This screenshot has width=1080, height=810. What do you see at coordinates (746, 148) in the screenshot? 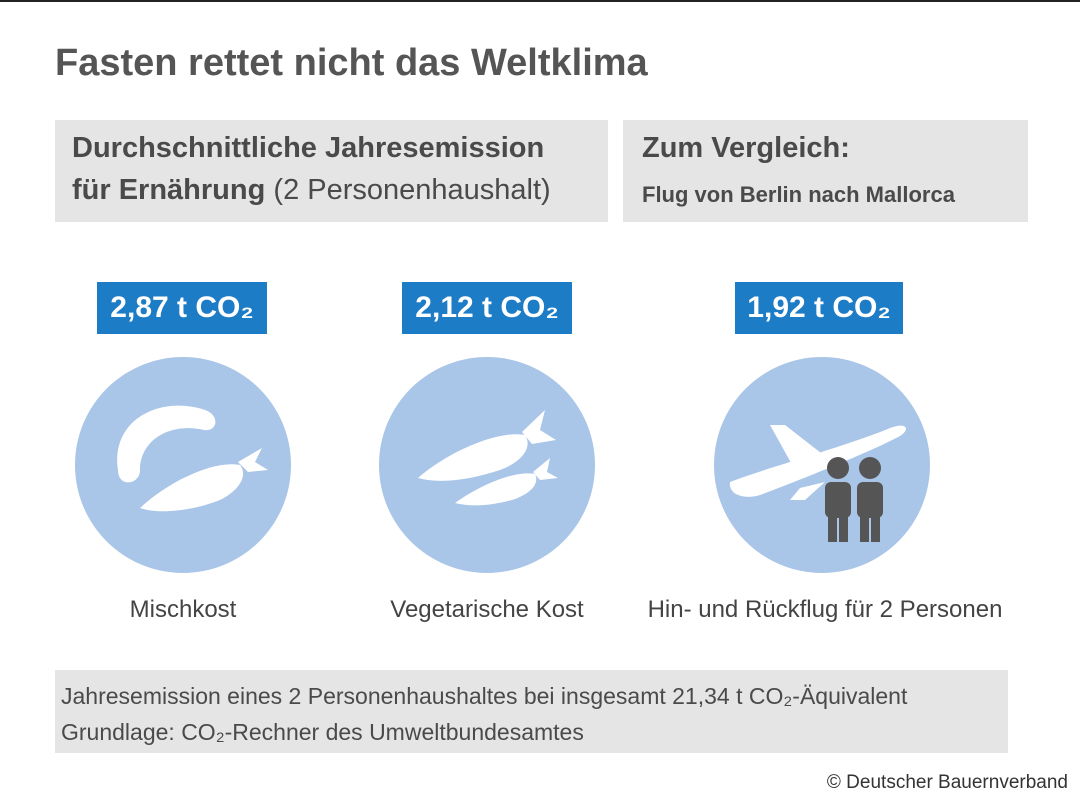
I see `panel-heading: Zum Vergleich:` at bounding box center [746, 148].